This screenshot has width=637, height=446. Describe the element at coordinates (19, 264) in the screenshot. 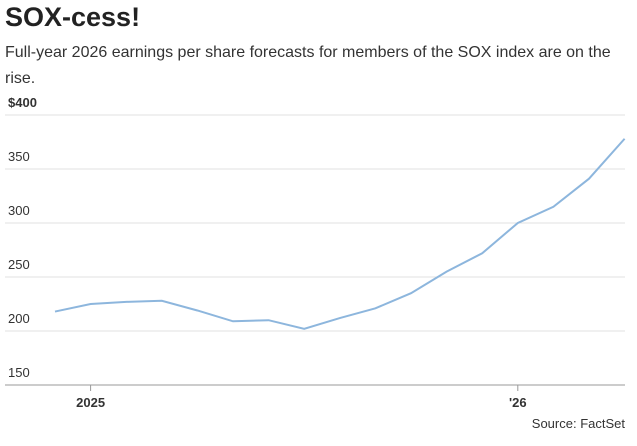

I see `y-tick-label: 250` at that location.